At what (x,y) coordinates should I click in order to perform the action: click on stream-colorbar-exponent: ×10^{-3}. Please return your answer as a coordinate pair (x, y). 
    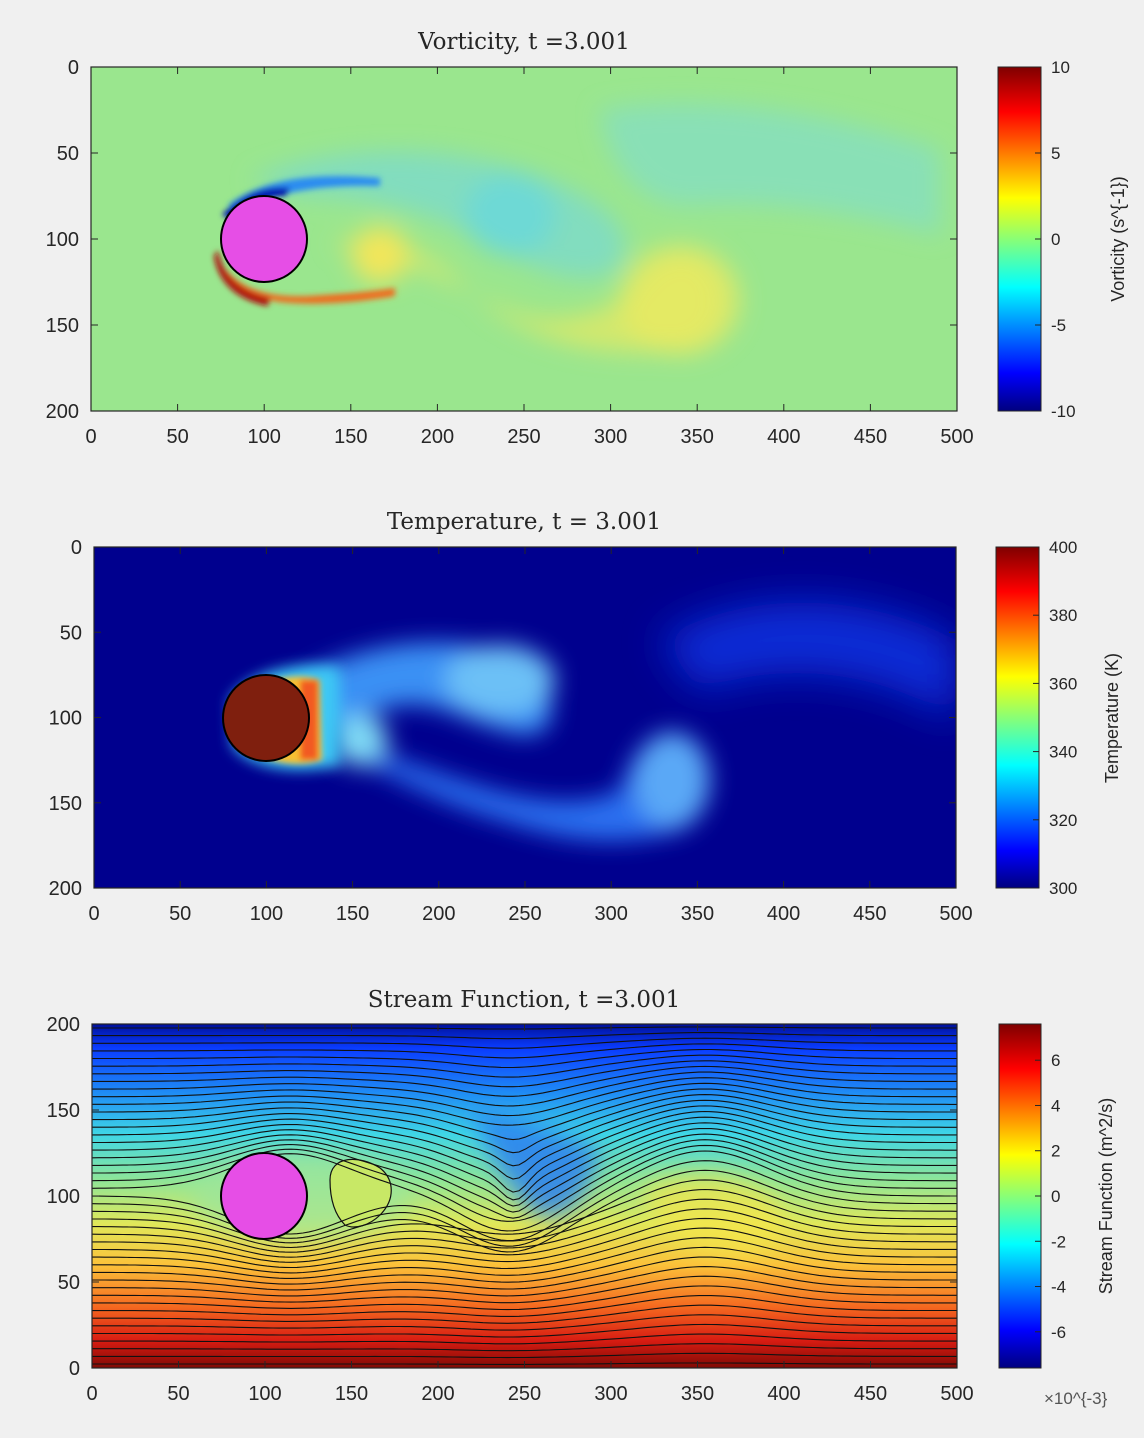
    Looking at the image, I should click on (1076, 1398).